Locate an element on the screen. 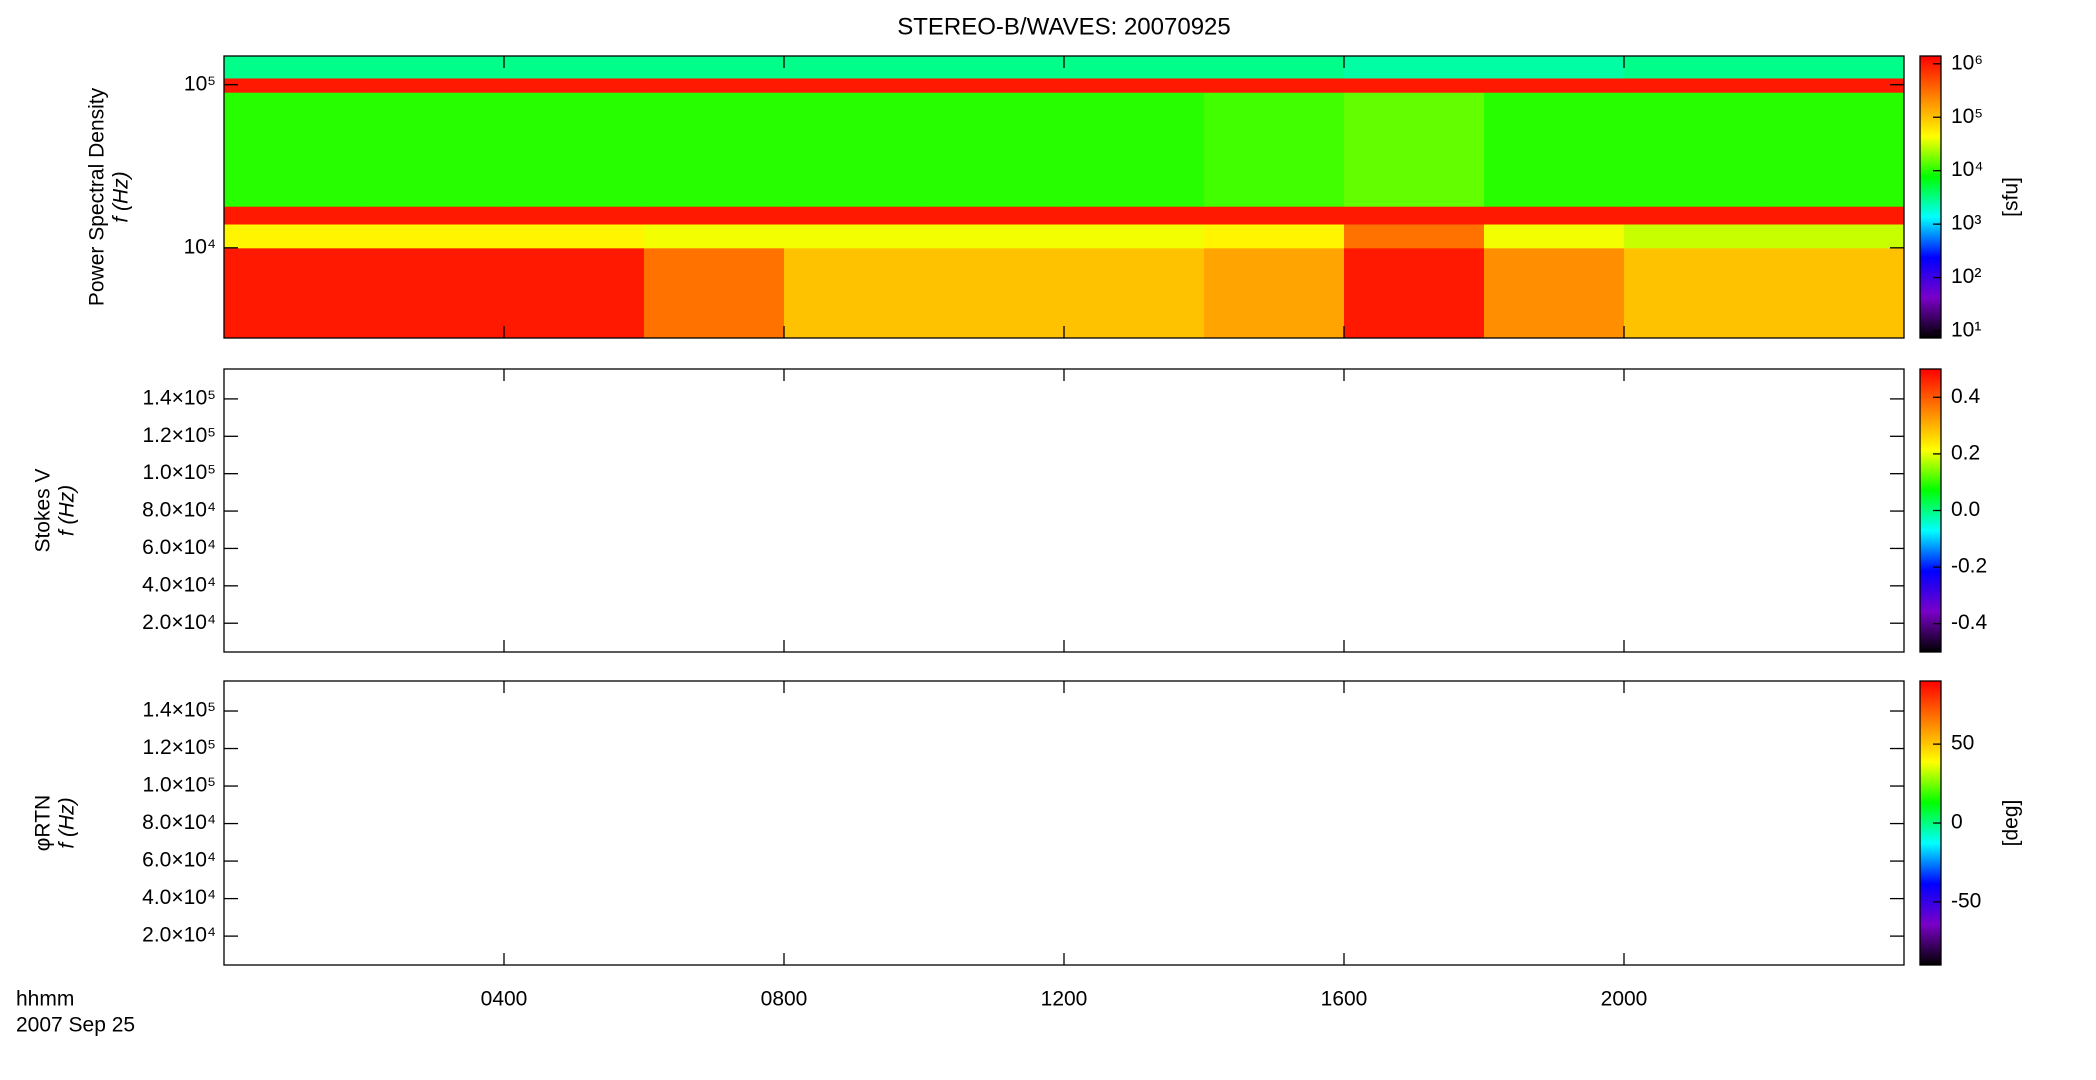 The image size is (2096, 1080). x-tick-label: 1200 is located at coordinates (1064, 999).